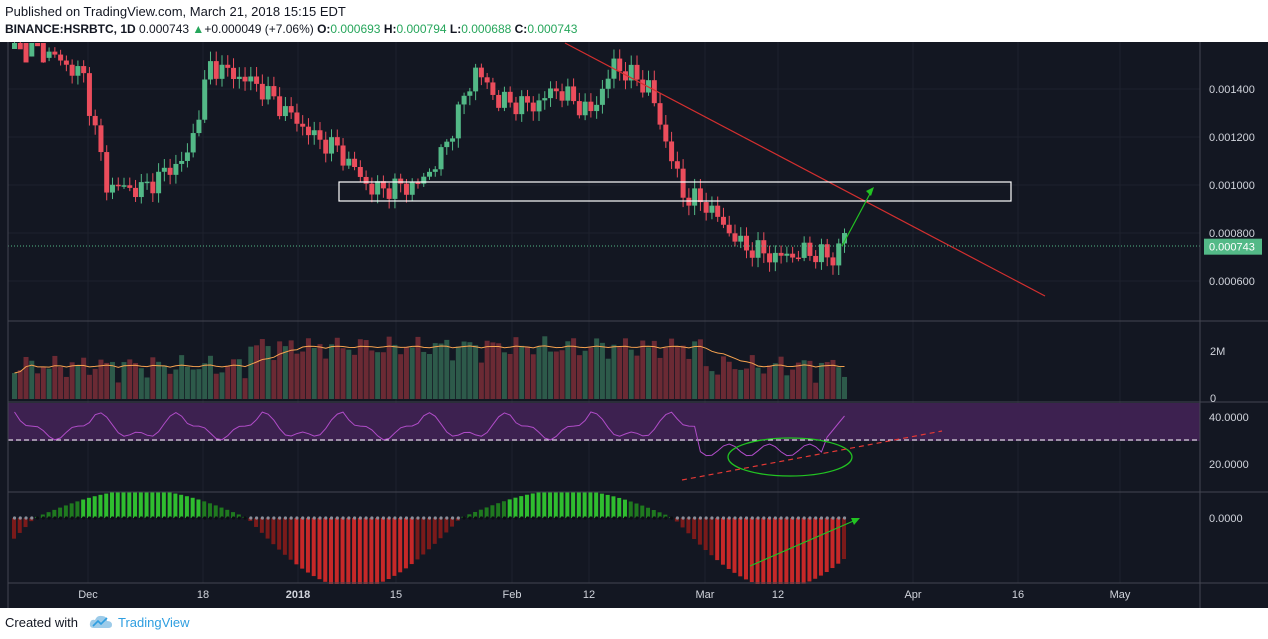 Image resolution: width=1268 pixels, height=639 pixels. What do you see at coordinates (436, 538) in the screenshot?
I see `momentum-pane` at bounding box center [436, 538].